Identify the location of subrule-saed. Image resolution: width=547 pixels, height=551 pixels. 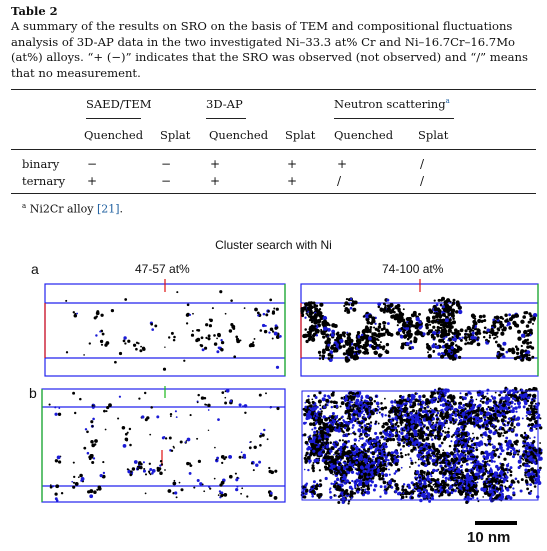
(113, 118).